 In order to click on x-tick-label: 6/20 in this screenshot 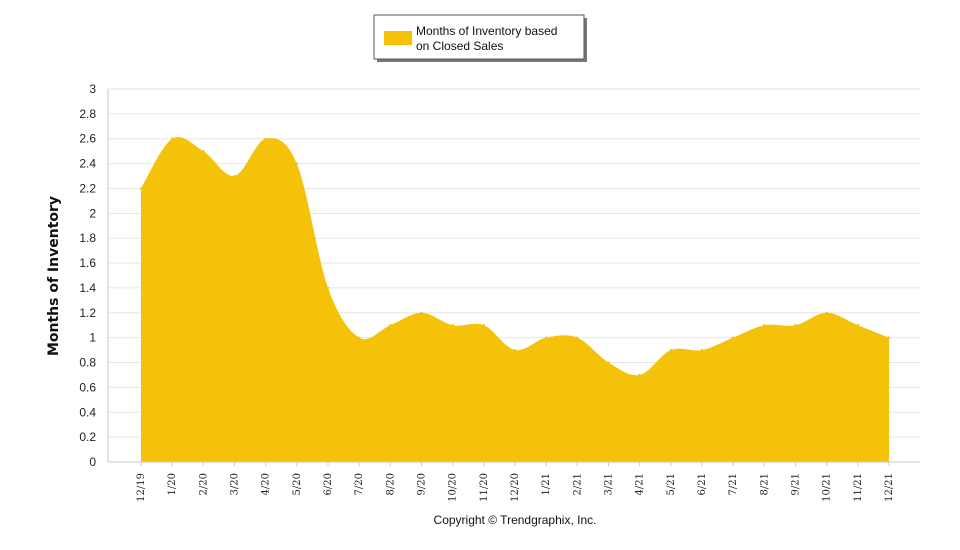, I will do `click(328, 484)`.